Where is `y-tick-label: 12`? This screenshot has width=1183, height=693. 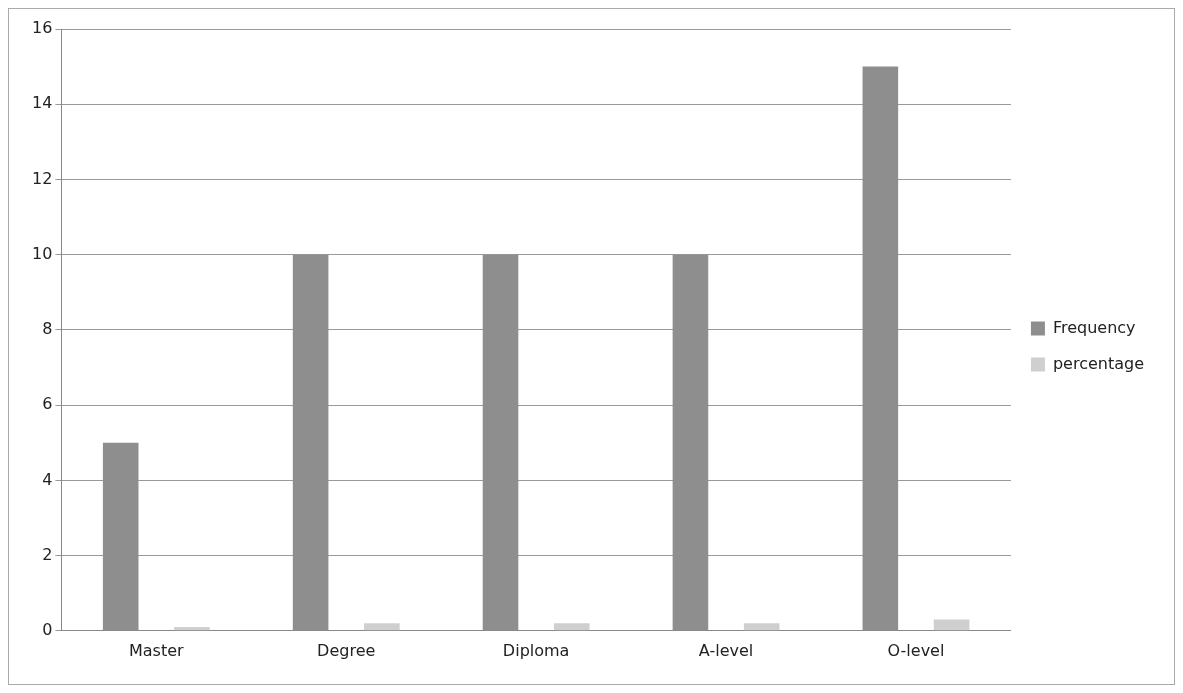
y-tick-label: 12 is located at coordinates (42, 178).